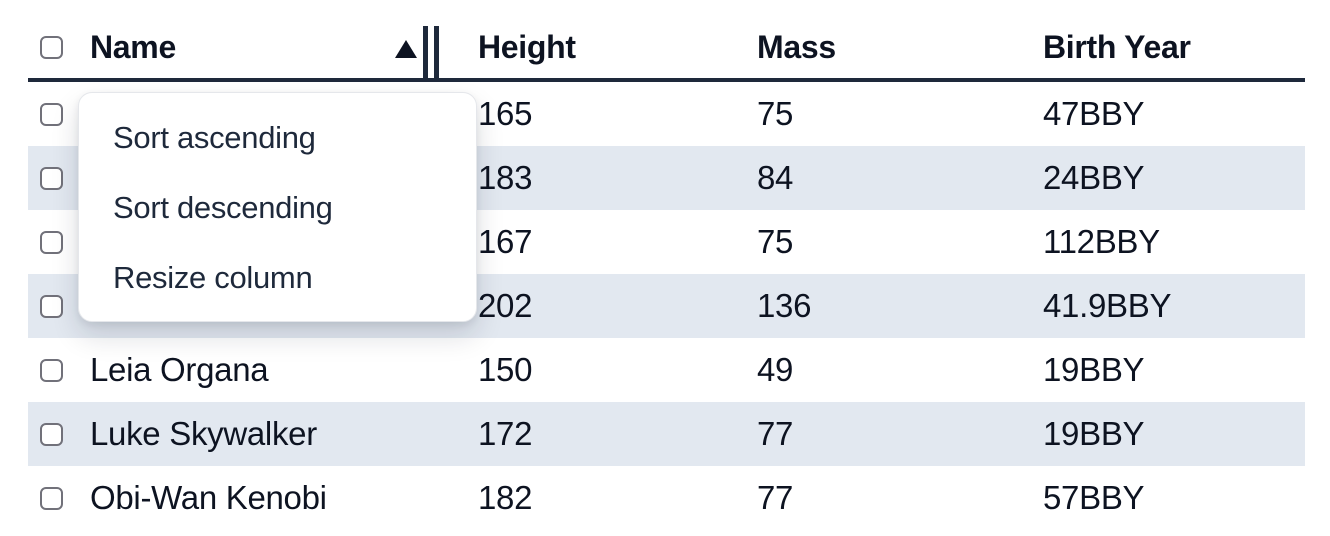 This screenshot has width=1330, height=536. What do you see at coordinates (1107, 305) in the screenshot?
I see `cell-birth-year: 41.9BBY` at bounding box center [1107, 305].